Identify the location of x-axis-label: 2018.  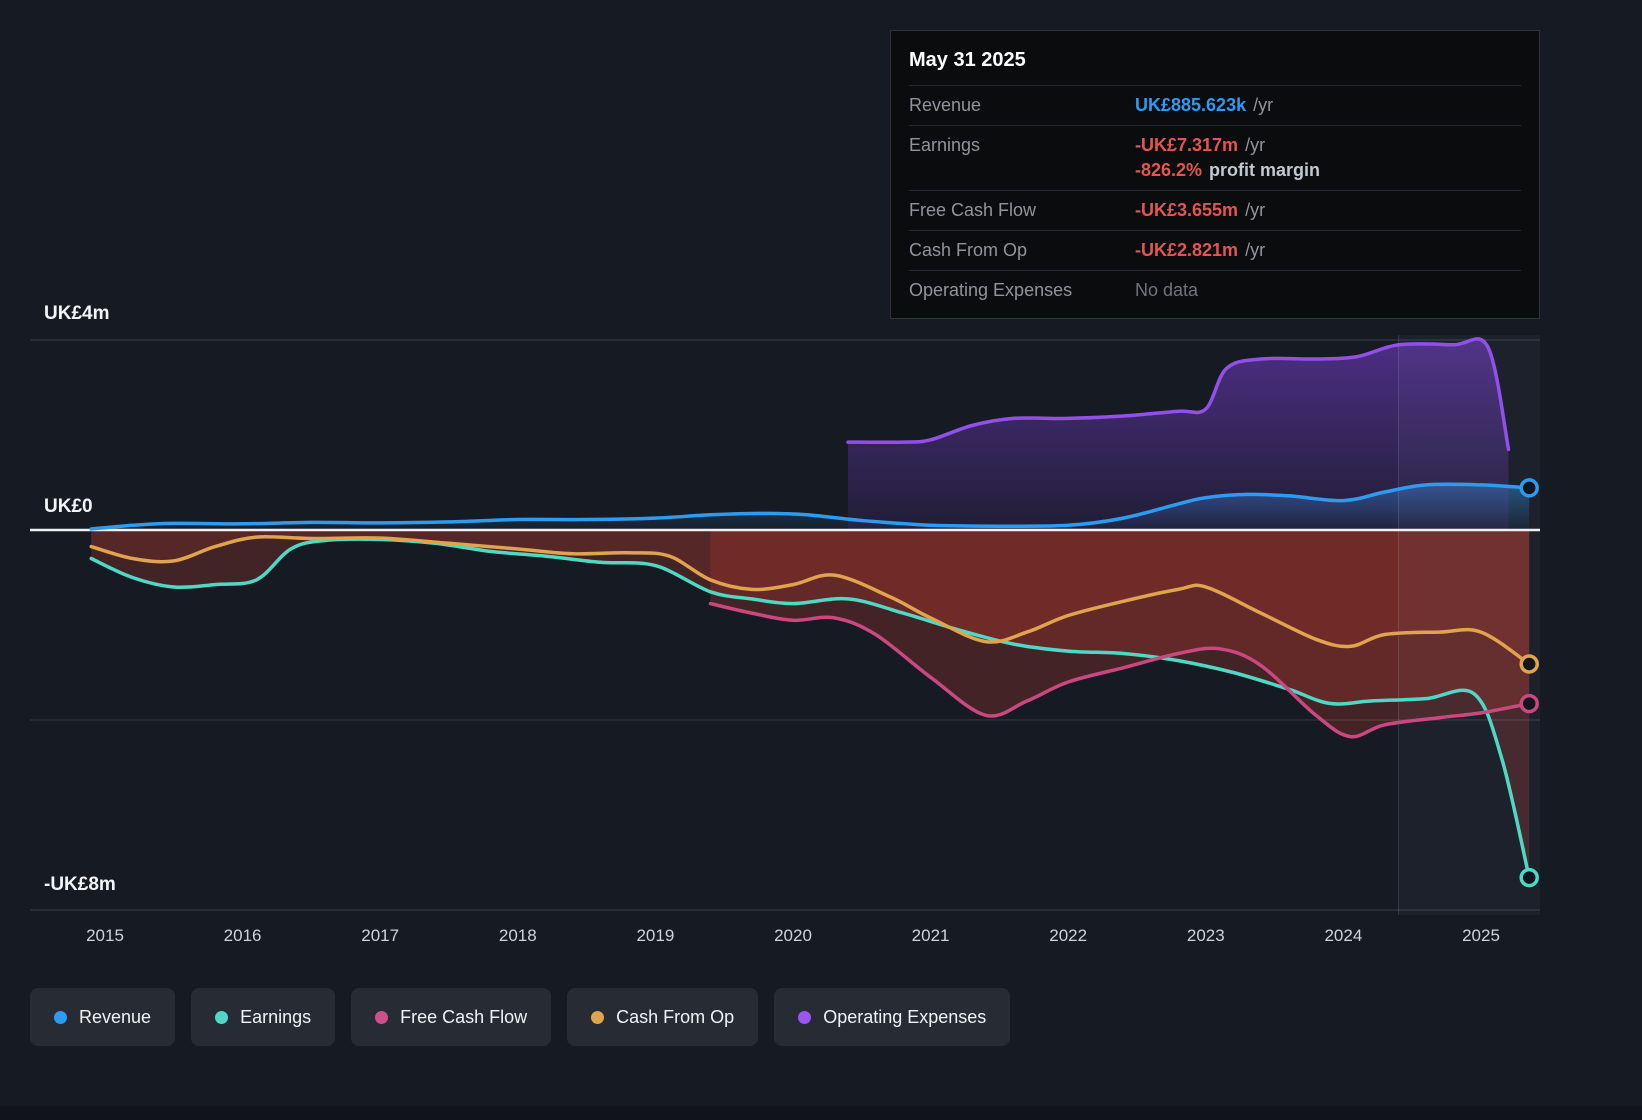
(517, 935).